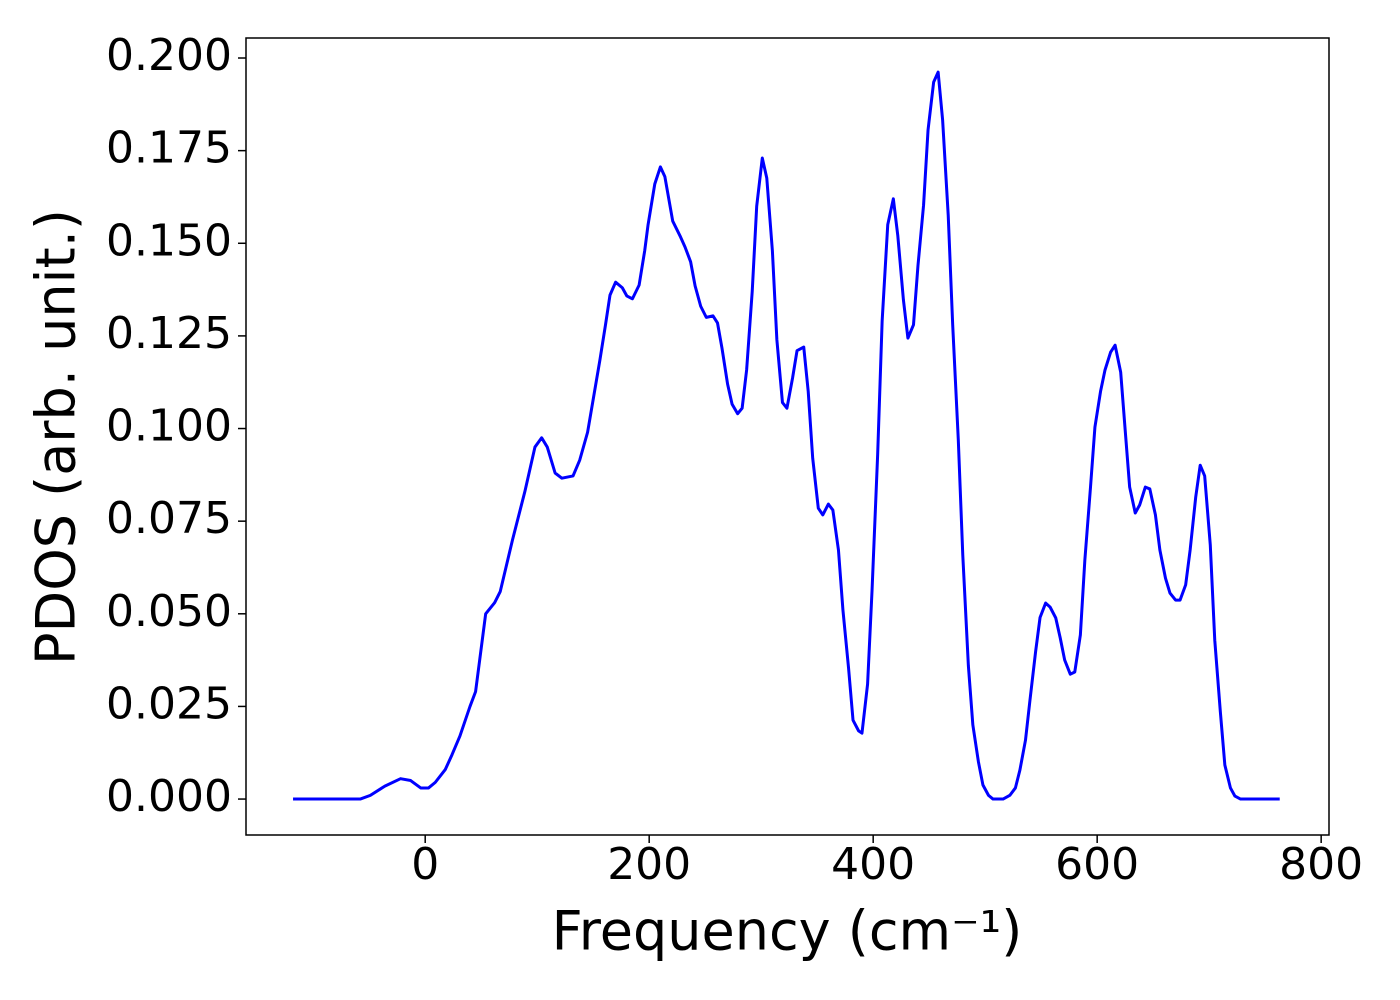  What do you see at coordinates (649, 864) in the screenshot?
I see `x-tick-label: 200` at bounding box center [649, 864].